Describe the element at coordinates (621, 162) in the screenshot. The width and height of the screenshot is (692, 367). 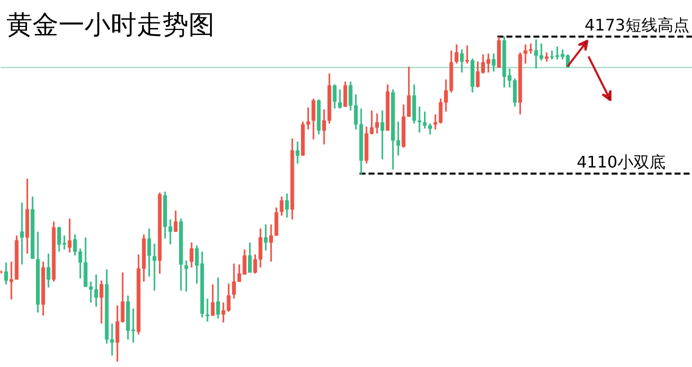
I see `ref-line-label: 4110小双底` at that location.